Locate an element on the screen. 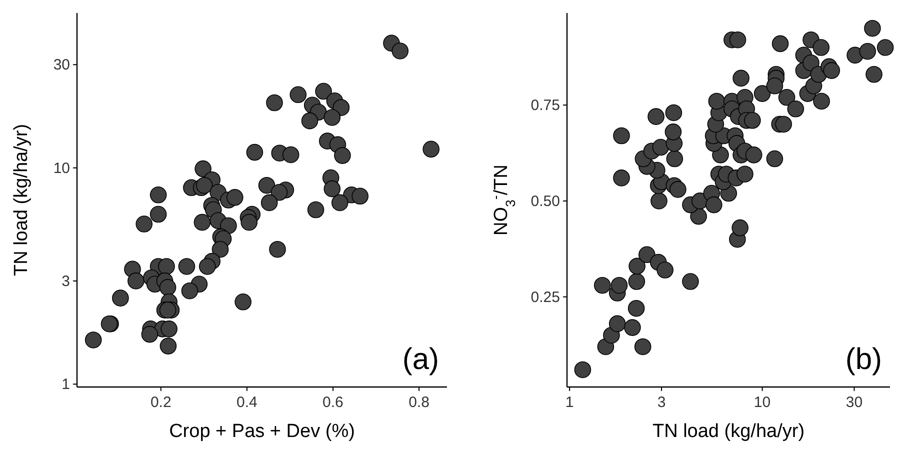 This screenshot has height=451, width=897. annotation: (a) is located at coordinates (420, 359).